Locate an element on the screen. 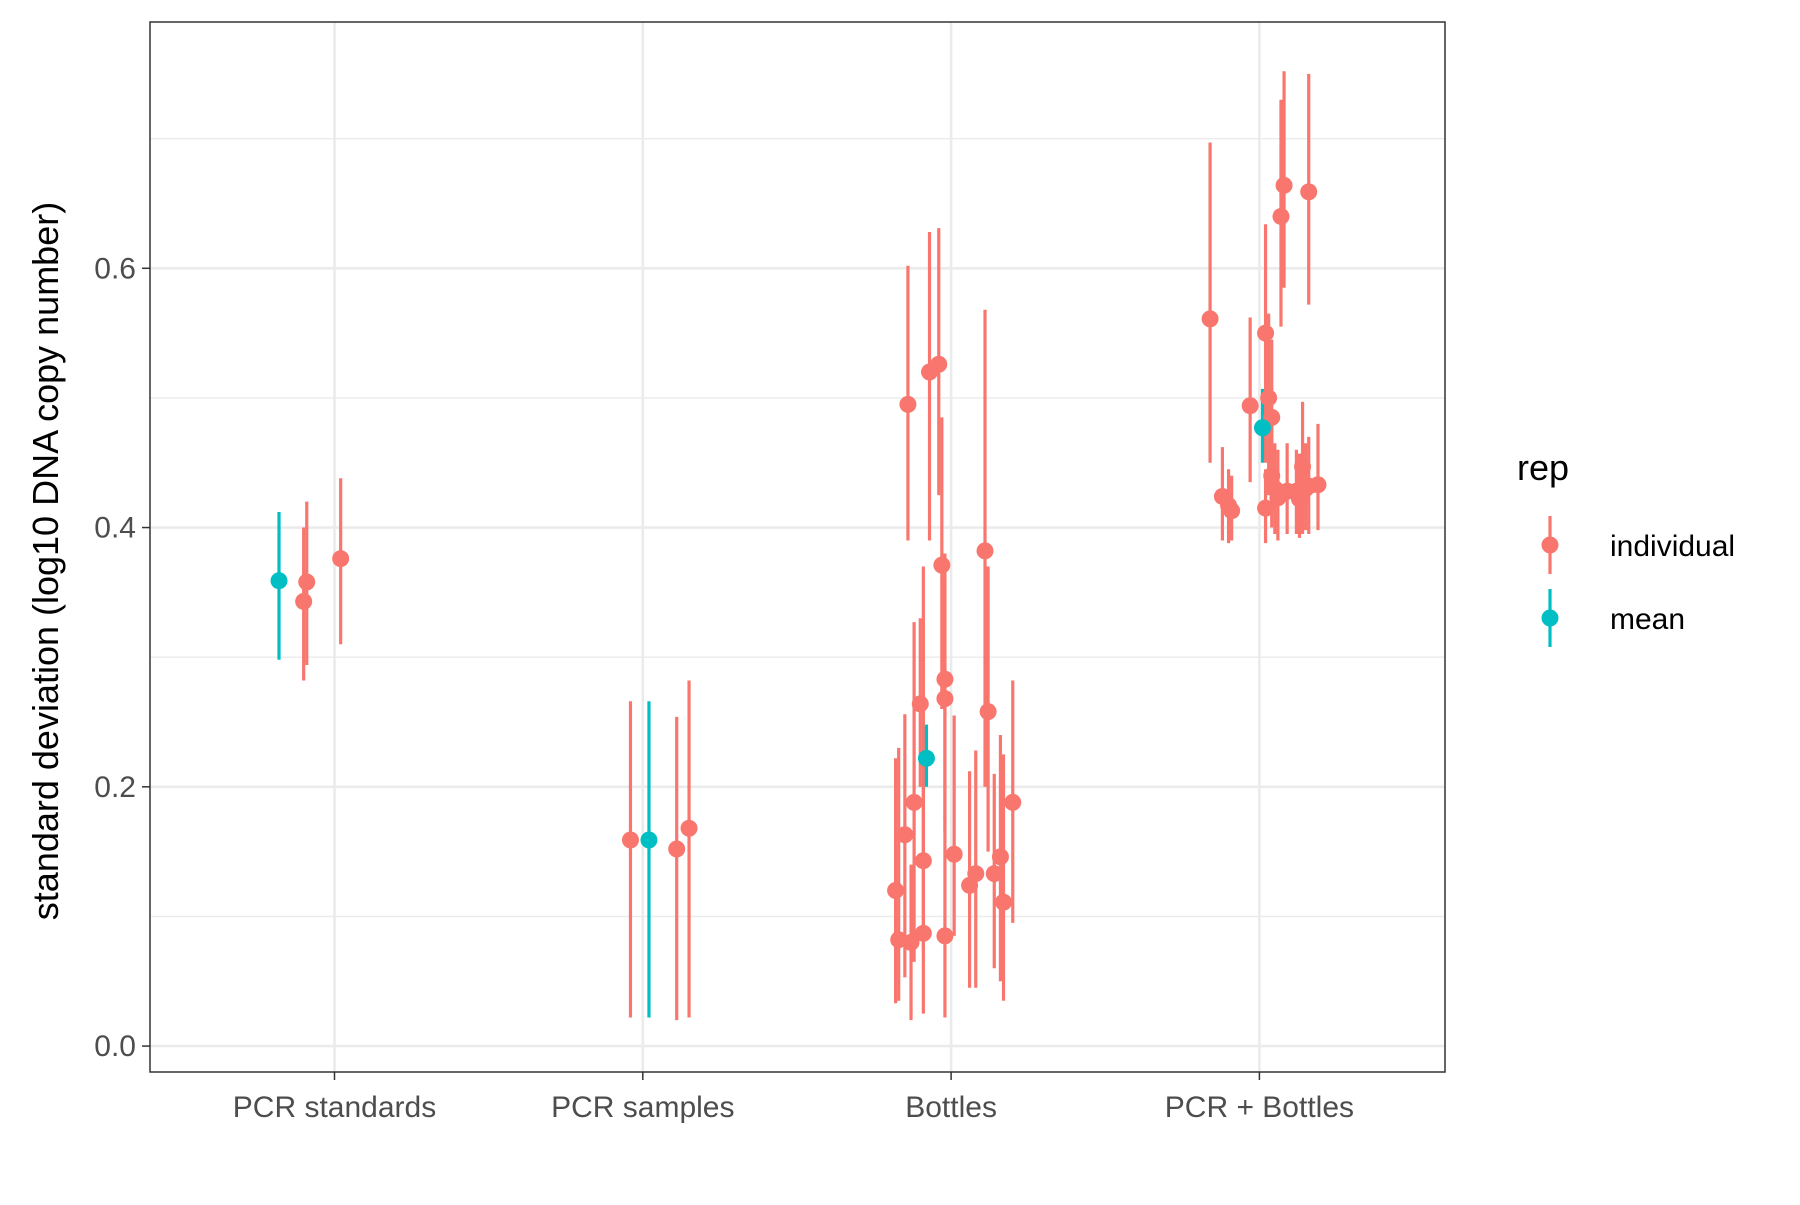  legend-title: rep is located at coordinates (1543, 467).